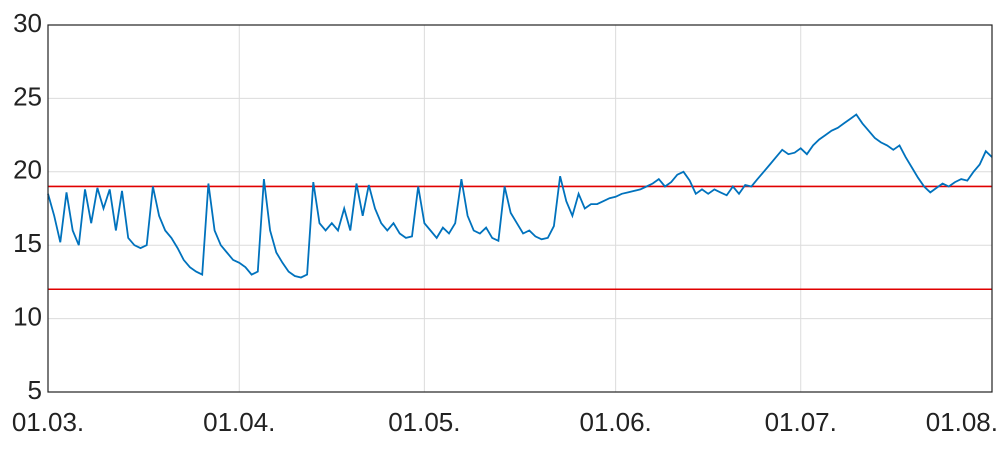 The height and width of the screenshot is (455, 1000). Describe the element at coordinates (239, 422) in the screenshot. I see `x-tick-label: 01.04.` at that location.